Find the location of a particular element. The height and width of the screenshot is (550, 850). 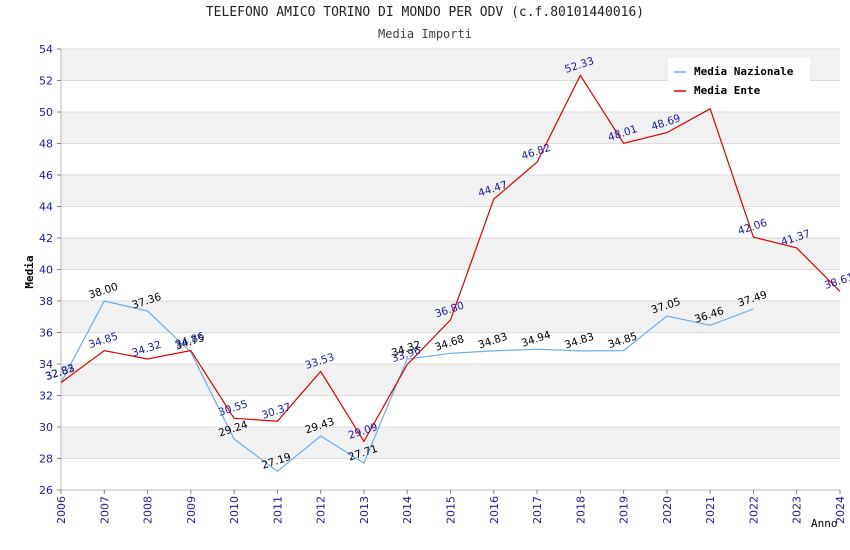

y-tick-label: 44 is located at coordinates (46, 207).